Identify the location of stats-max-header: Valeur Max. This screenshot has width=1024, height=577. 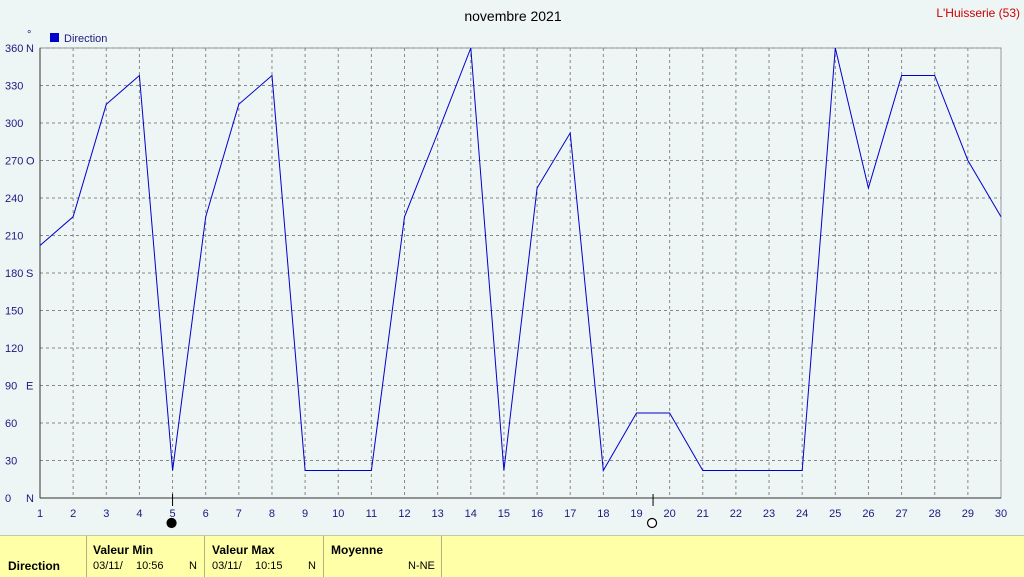
(243, 550).